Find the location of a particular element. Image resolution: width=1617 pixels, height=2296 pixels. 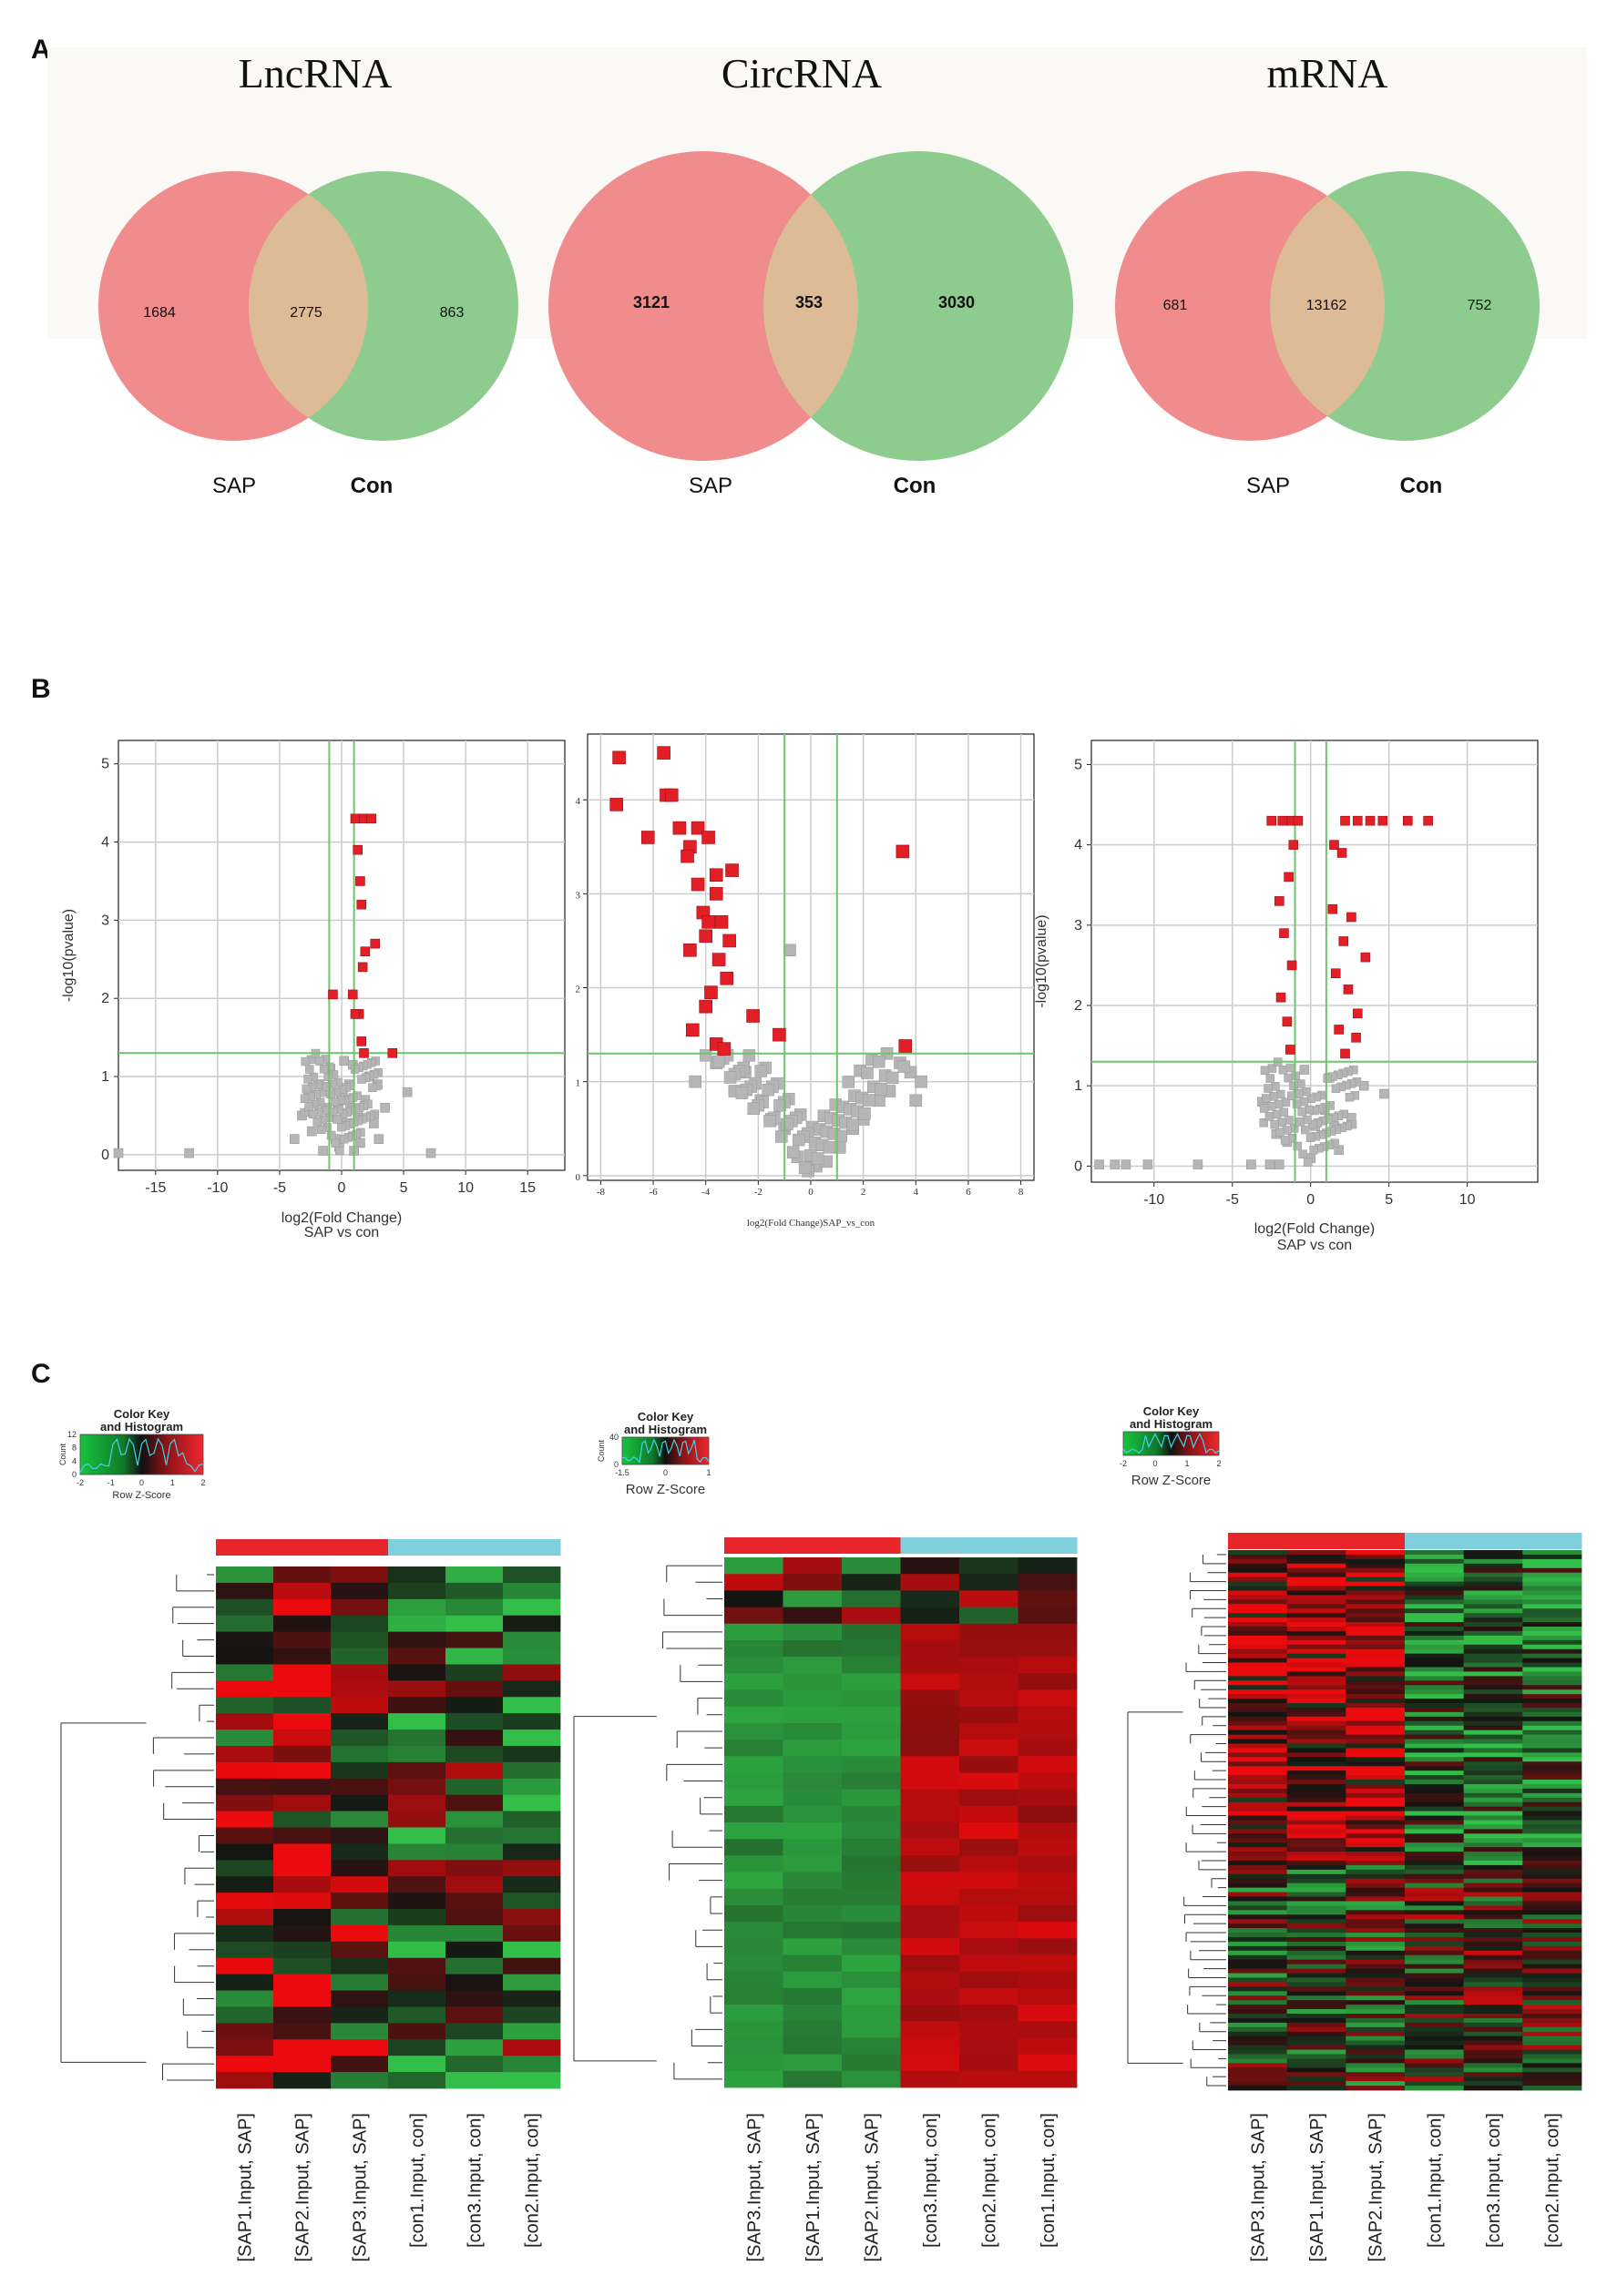

column-label: [con2.Input, con] is located at coordinates (989, 2180).